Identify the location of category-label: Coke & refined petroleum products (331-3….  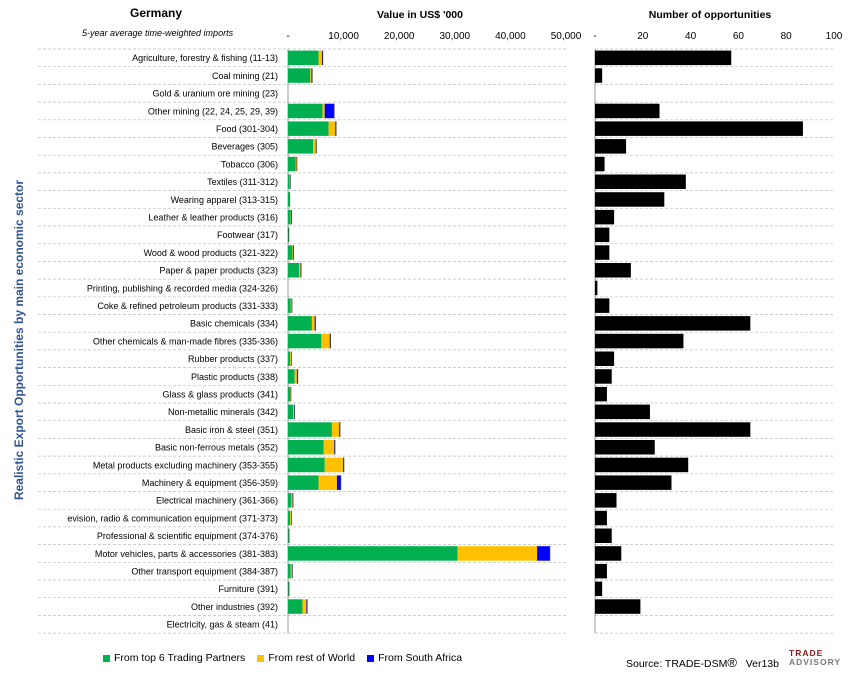
(187, 306).